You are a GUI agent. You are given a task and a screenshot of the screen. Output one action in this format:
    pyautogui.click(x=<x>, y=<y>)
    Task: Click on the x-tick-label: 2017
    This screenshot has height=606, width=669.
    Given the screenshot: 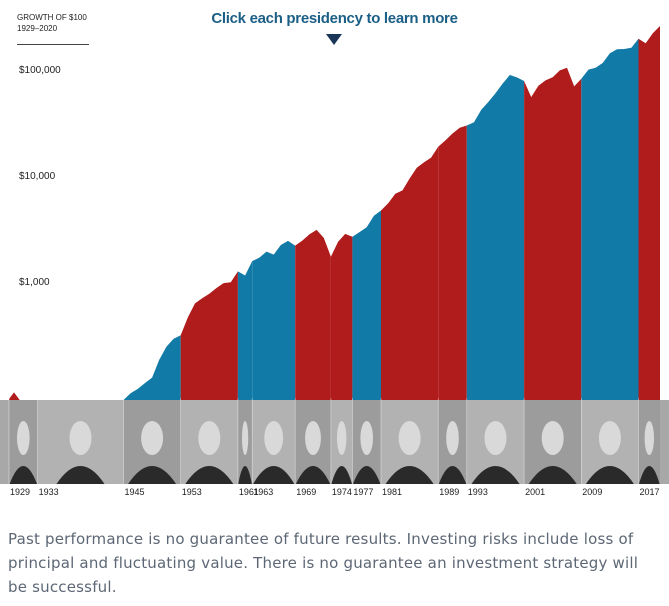 What is the action you would take?
    pyautogui.click(x=650, y=492)
    